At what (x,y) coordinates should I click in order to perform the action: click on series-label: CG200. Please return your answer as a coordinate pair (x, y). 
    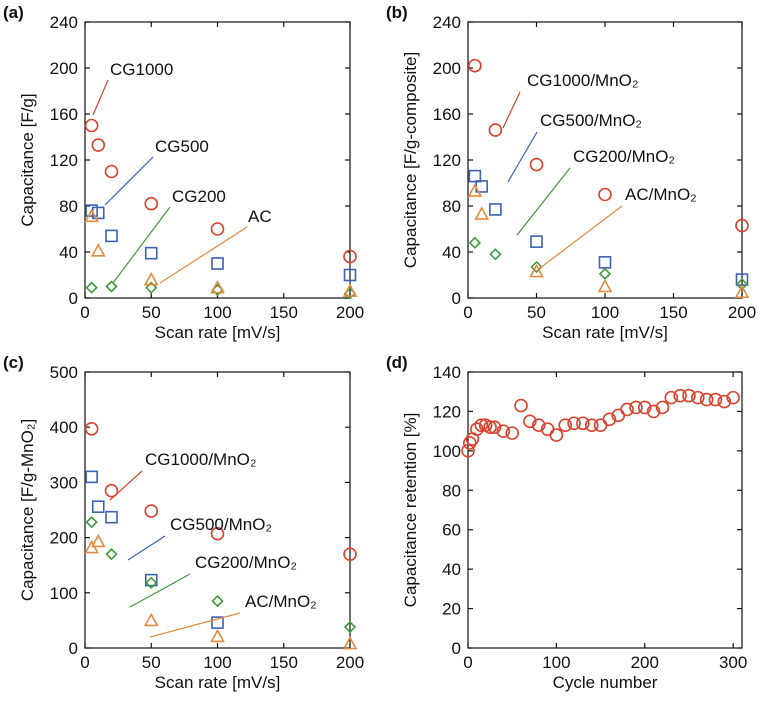
    Looking at the image, I should click on (199, 196).